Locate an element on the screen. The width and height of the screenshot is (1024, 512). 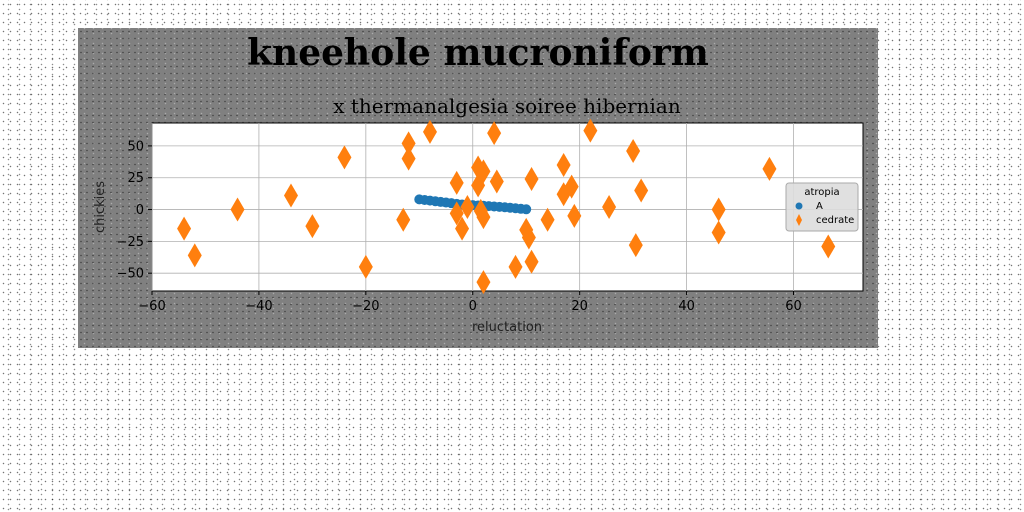
y-tick-label: 50 is located at coordinates (135, 146).